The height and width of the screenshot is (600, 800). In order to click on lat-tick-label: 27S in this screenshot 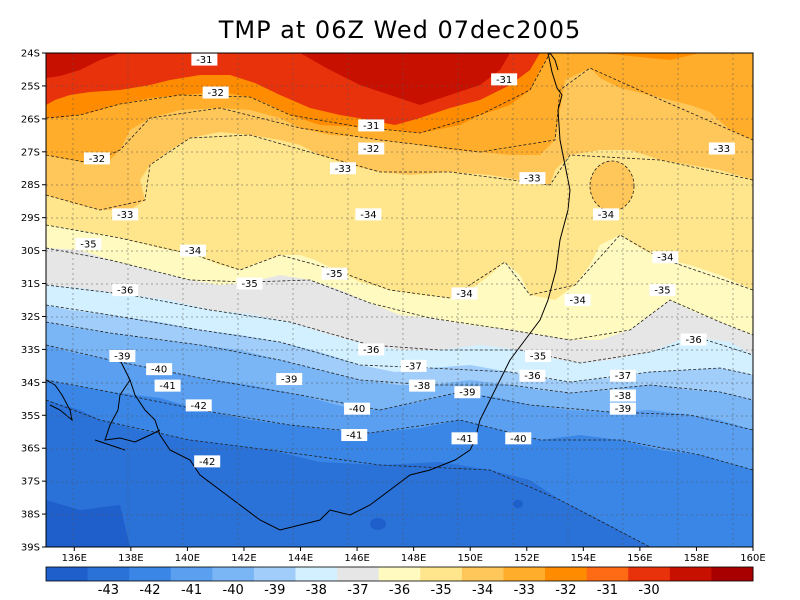, I will do `click(30, 152)`.